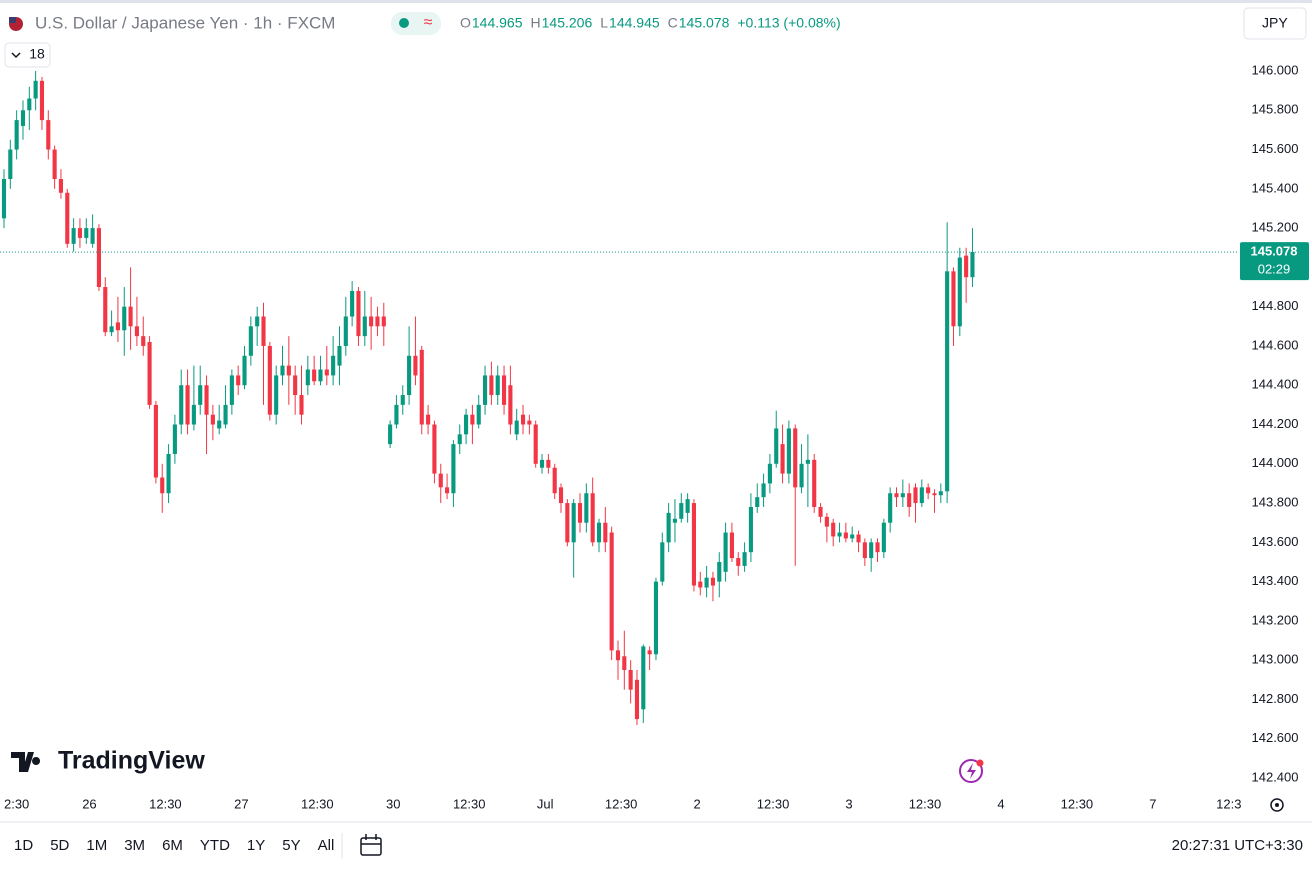 This screenshot has height=870, width=1312. What do you see at coordinates (1274, 269) in the screenshot?
I see `countdown: 02:29` at bounding box center [1274, 269].